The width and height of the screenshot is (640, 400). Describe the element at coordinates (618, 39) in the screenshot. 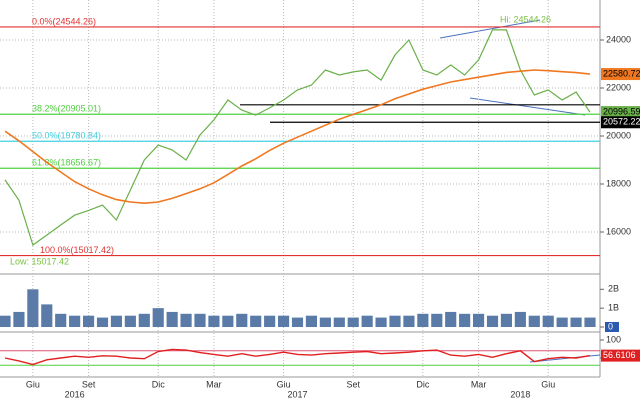

I see `y-tick-label: 24000` at that location.